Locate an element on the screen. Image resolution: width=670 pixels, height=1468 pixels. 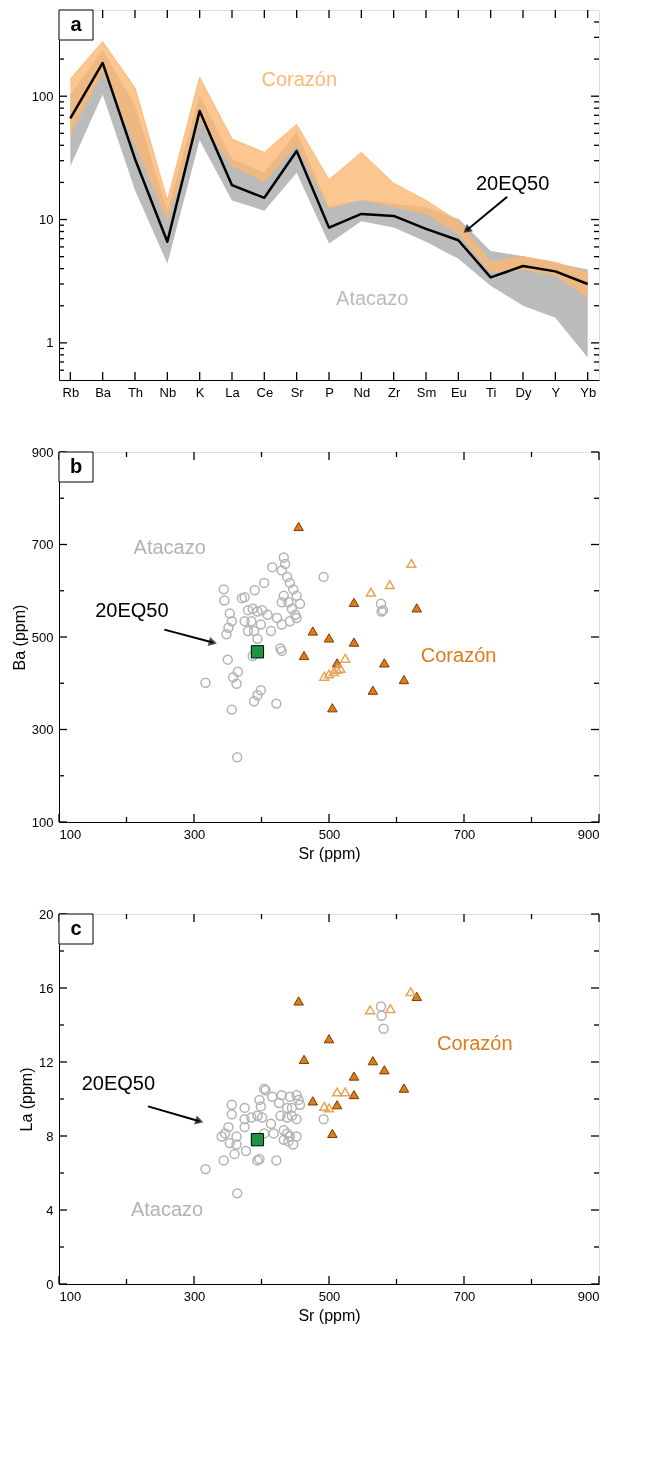
x-tick-label: P is located at coordinates (329, 392).